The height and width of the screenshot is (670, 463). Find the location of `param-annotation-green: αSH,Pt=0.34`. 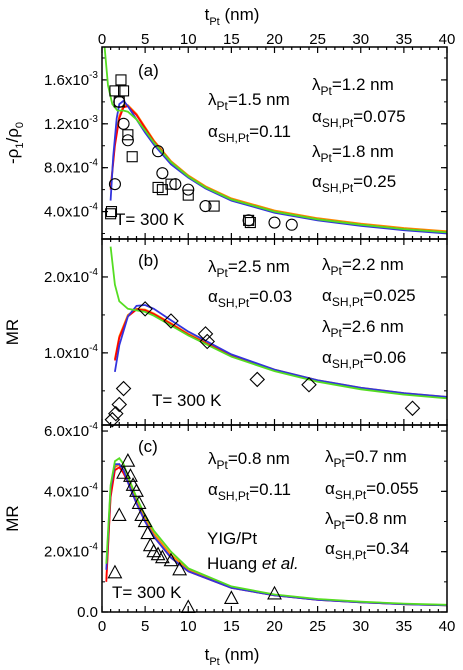

param-annotation-green: αSH,Pt=0.34 is located at coordinates (367, 550).